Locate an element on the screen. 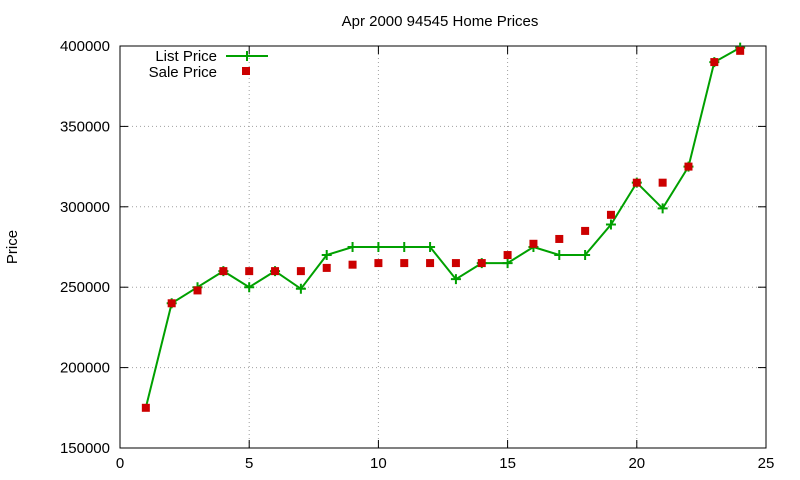 The image size is (800, 480). y-tick-label: 300000 is located at coordinates (85, 207).